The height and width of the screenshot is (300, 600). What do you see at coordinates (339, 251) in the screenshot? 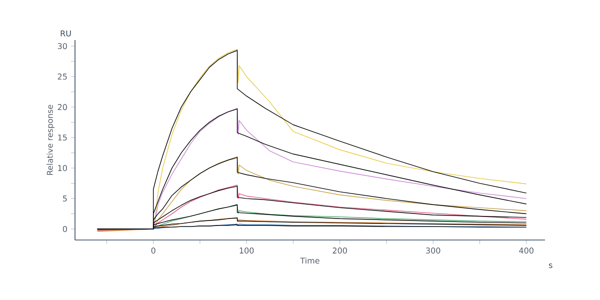
I see `x-tick-label: 200` at bounding box center [339, 251].